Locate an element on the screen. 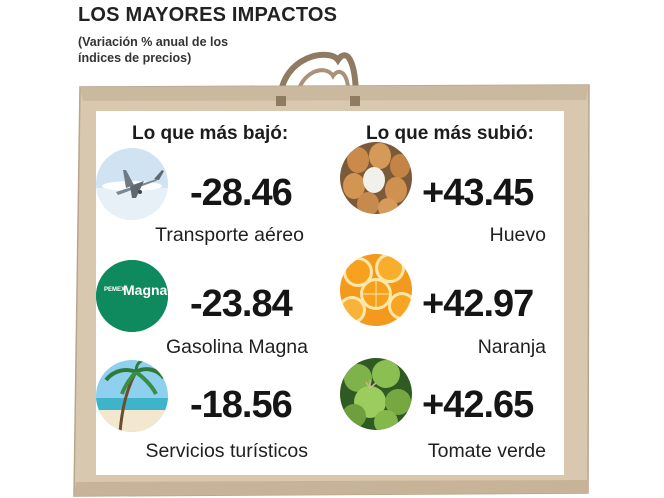 The width and height of the screenshot is (664, 498). airplane-icon is located at coordinates (132, 184).